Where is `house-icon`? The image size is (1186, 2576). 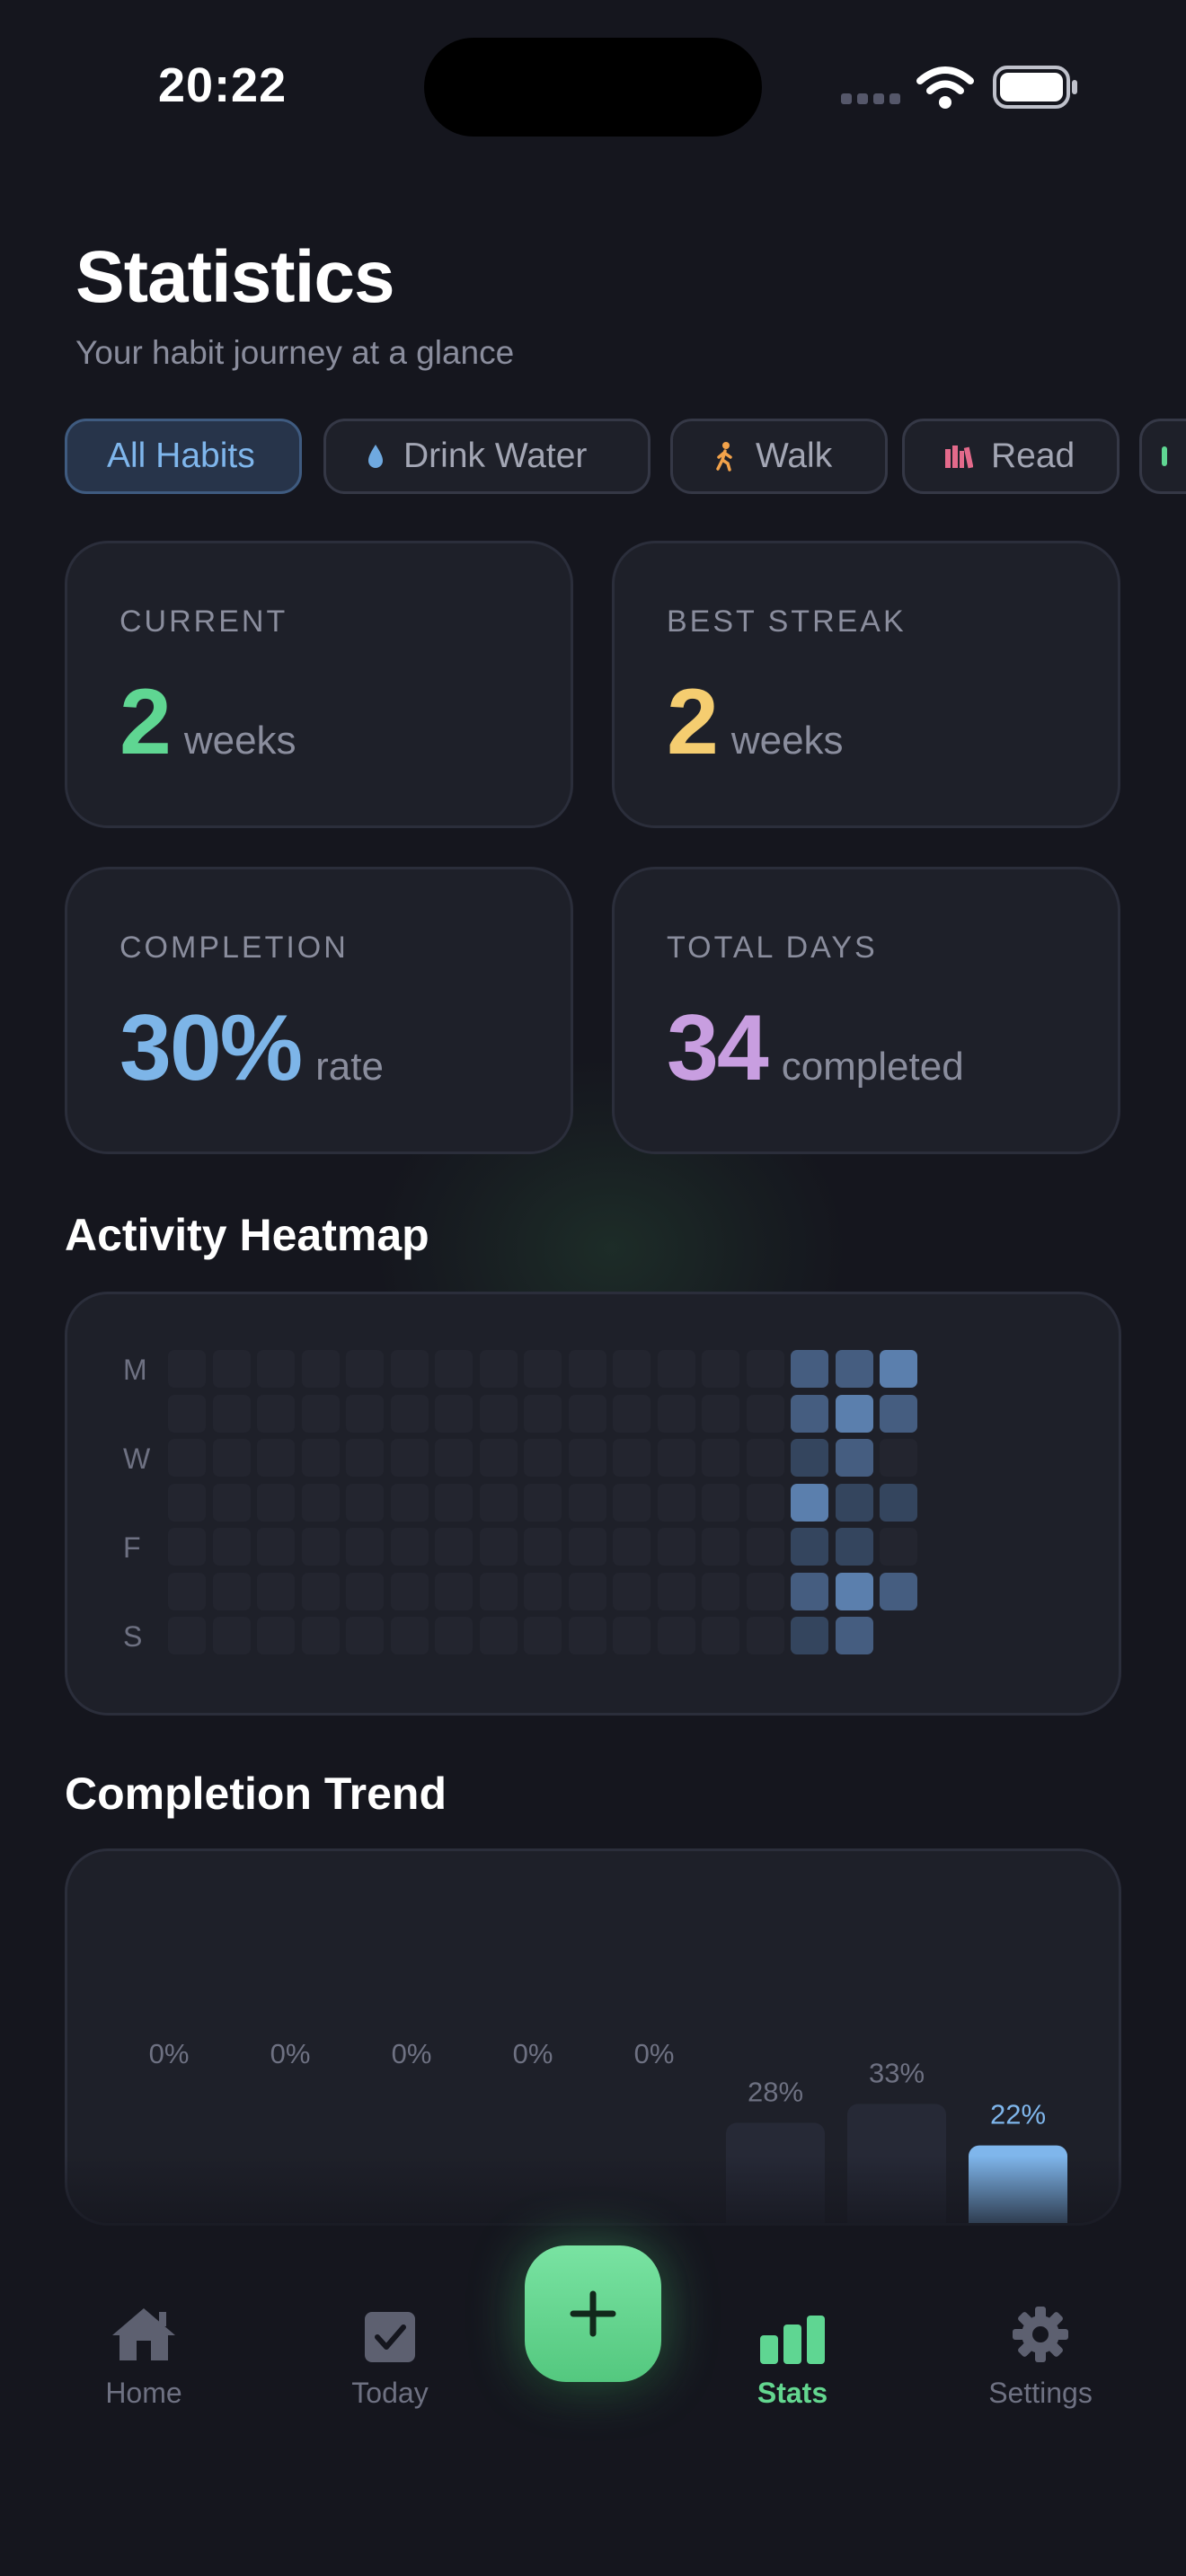
house-icon is located at coordinates (144, 2328).